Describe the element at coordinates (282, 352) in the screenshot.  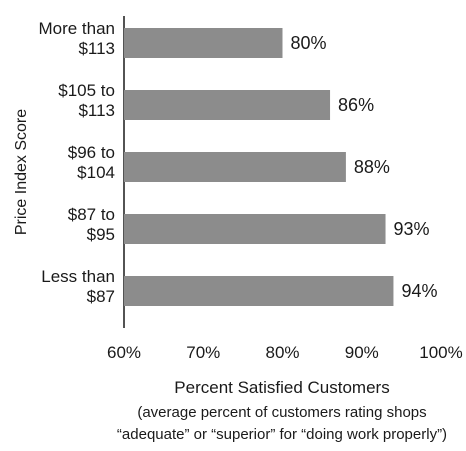
I see `x-tick-label: 80%` at that location.